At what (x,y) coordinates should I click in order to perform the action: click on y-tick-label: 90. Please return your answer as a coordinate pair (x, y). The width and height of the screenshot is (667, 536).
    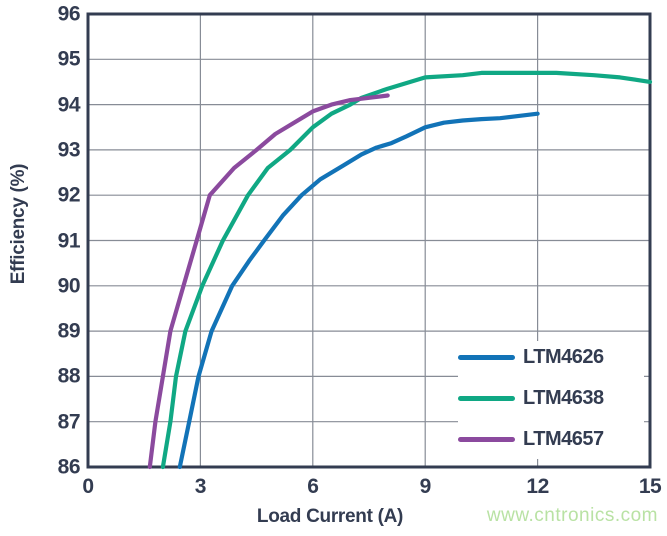
    Looking at the image, I should click on (69, 286).